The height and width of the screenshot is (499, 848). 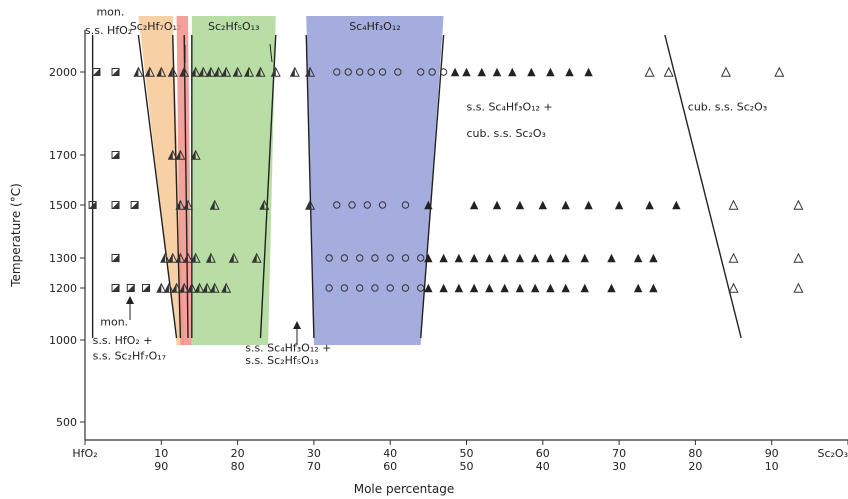 What do you see at coordinates (123, 340) in the screenshot?
I see `phase-annotation: s.s. HfO₂ +` at bounding box center [123, 340].